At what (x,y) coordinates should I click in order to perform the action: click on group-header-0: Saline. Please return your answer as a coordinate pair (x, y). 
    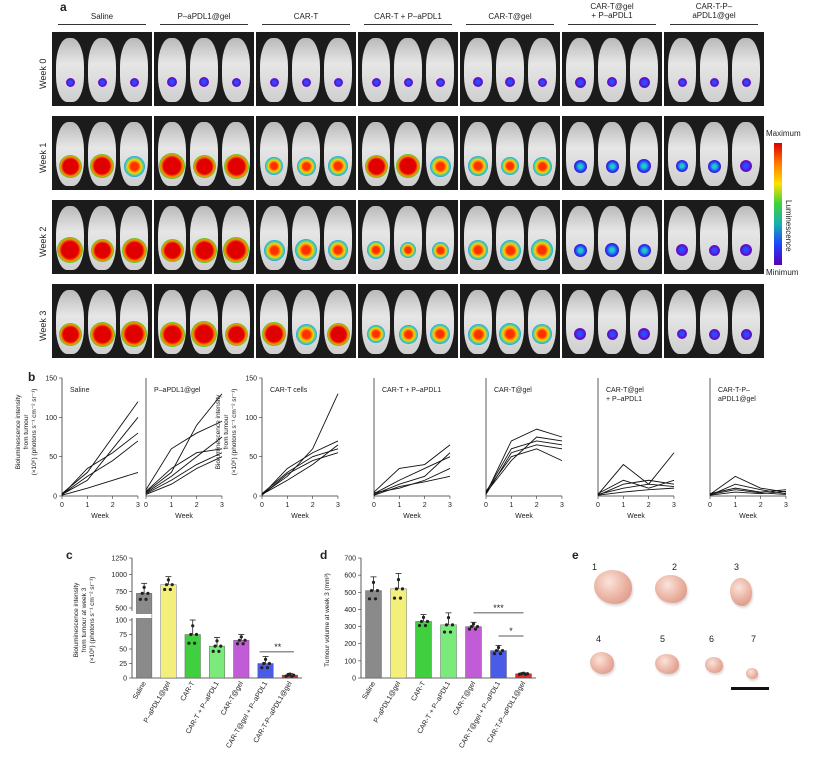
    Looking at the image, I should click on (102, 16).